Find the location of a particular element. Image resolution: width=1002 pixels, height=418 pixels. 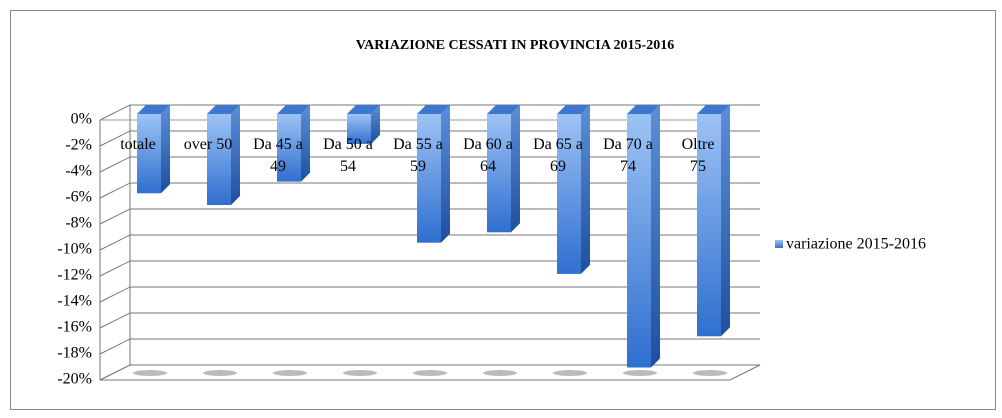

x-tick-label: Da 45 a 49 is located at coordinates (278, 155).